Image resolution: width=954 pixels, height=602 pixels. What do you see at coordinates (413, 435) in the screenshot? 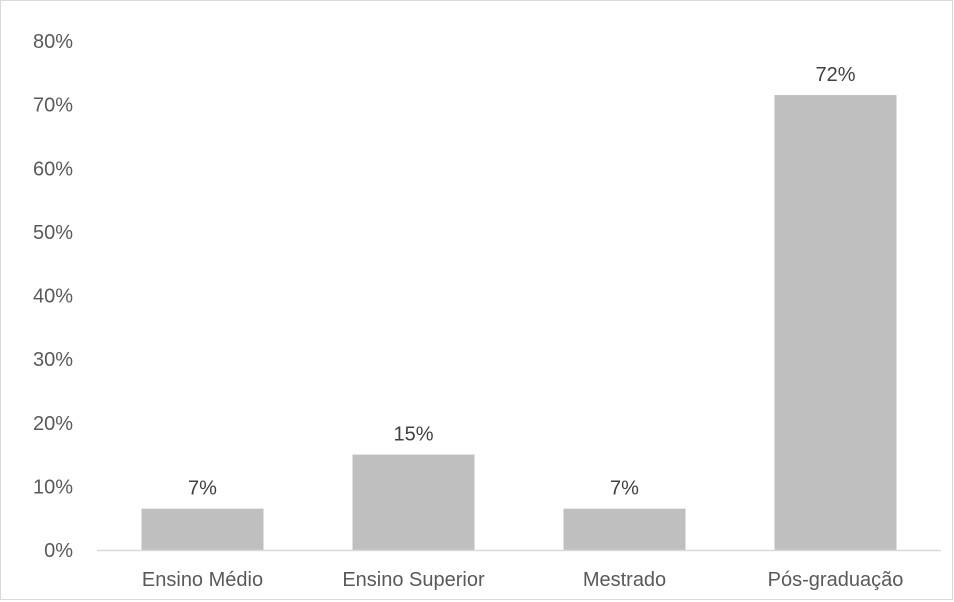
I see `data-label: 15%` at bounding box center [413, 435].